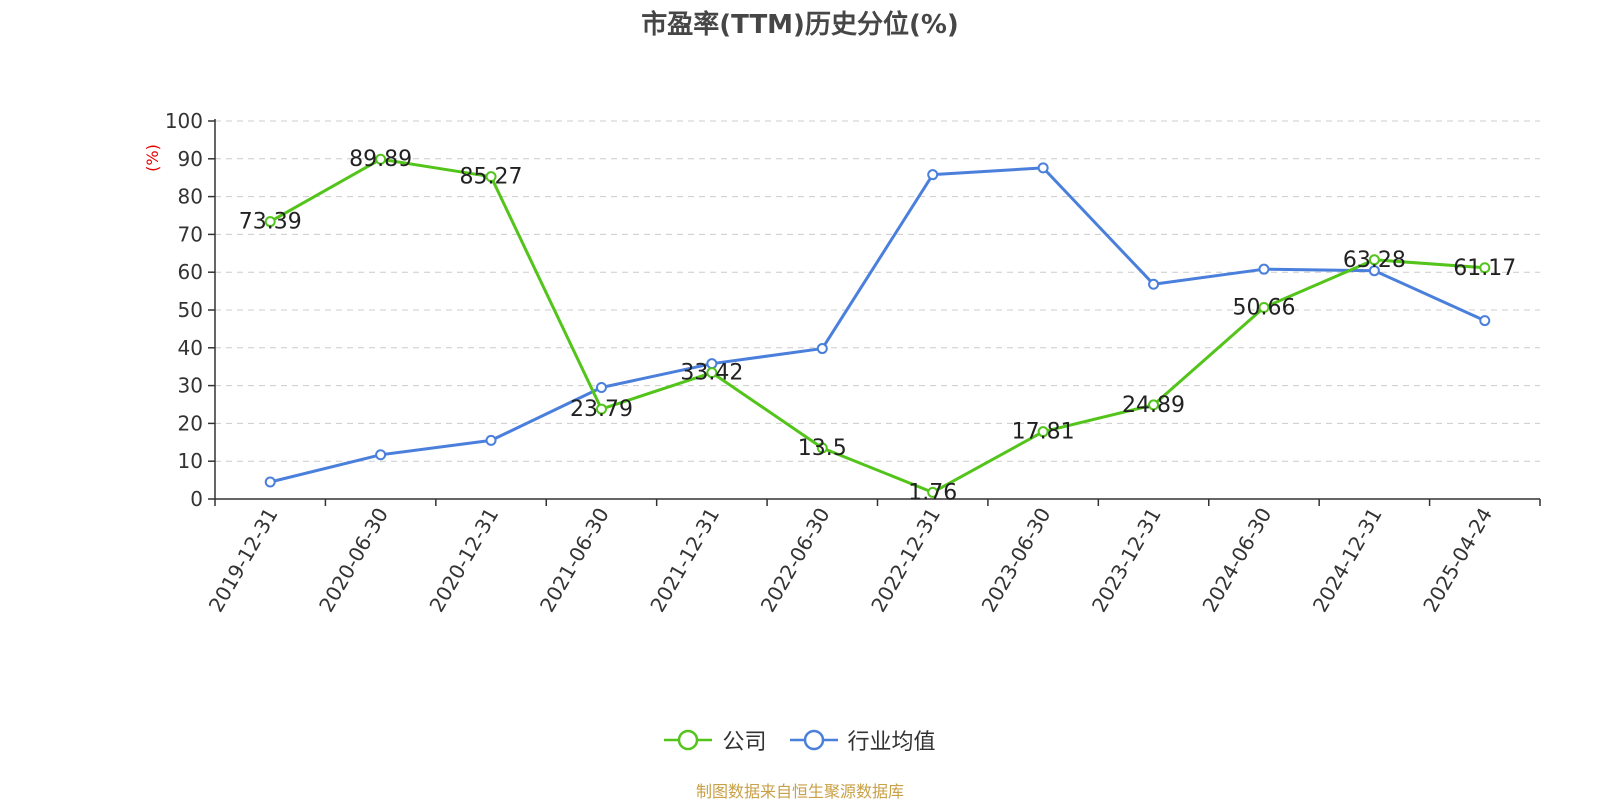 Image resolution: width=1600 pixels, height=802 pixels. What do you see at coordinates (152, 158) in the screenshot?
I see `y-axis-label: (%)` at bounding box center [152, 158].